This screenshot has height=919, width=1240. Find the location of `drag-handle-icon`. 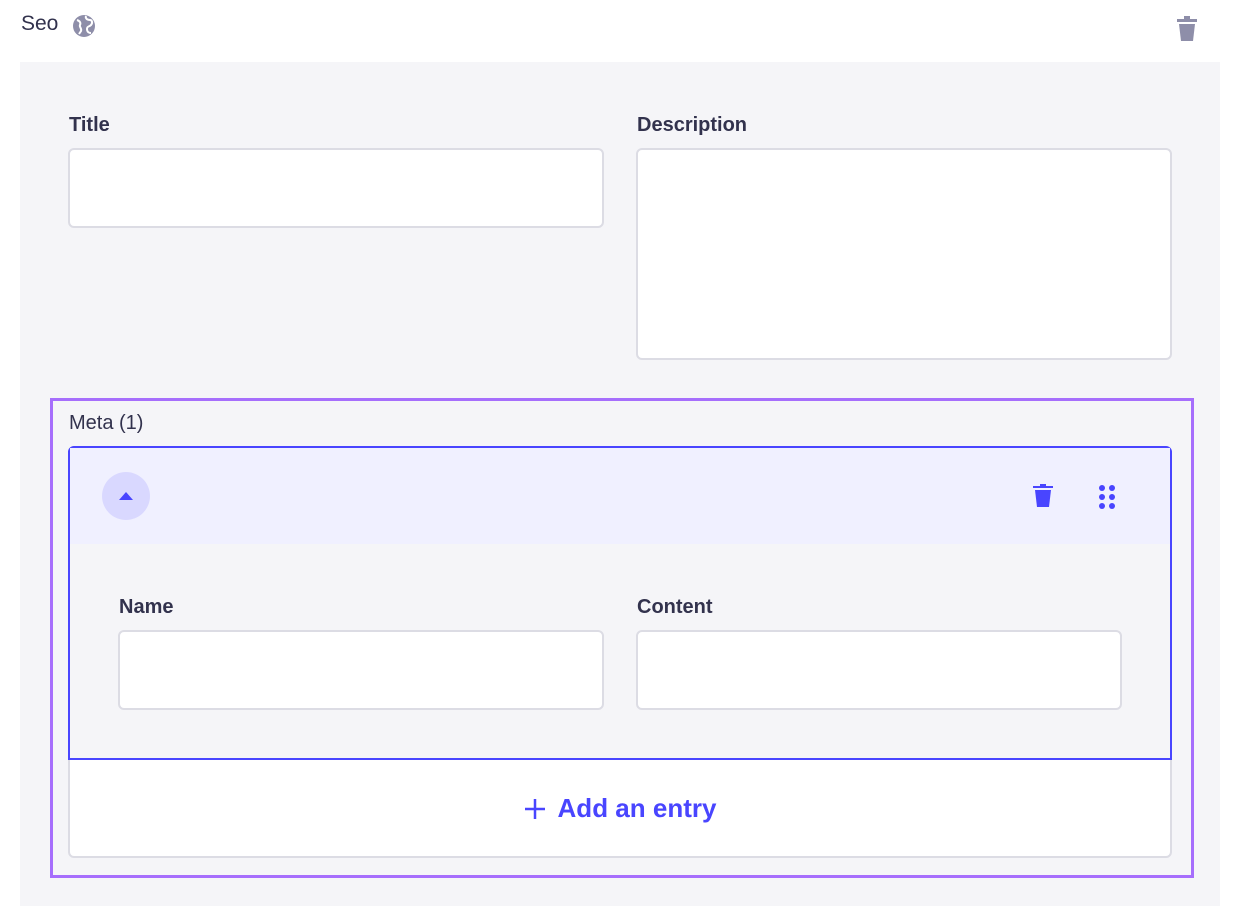

drag-handle-icon is located at coordinates (1107, 497).